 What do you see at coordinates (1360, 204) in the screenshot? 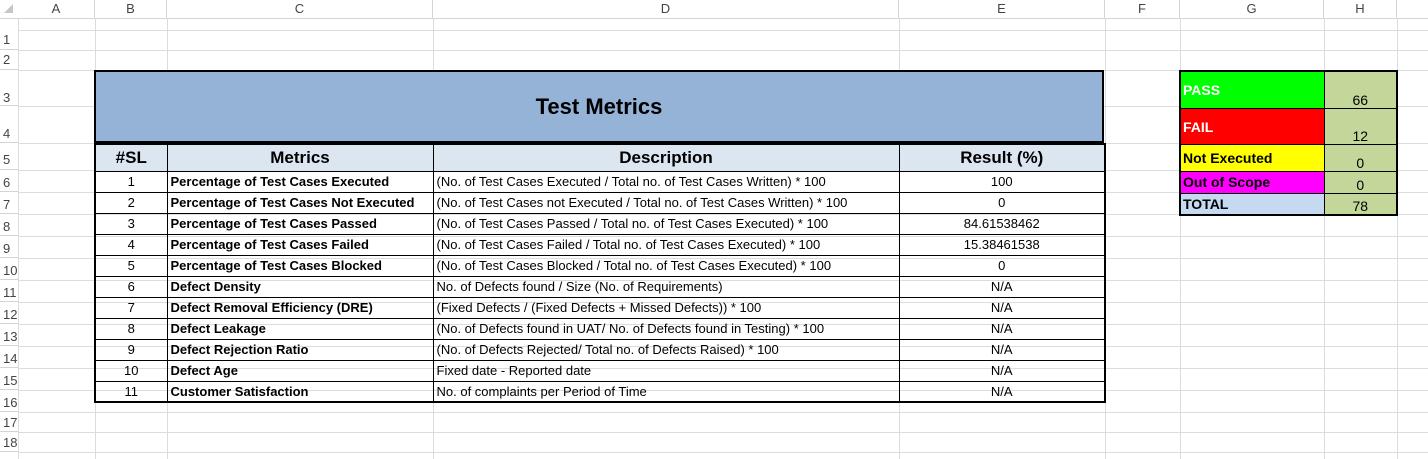
I see `summary-value: 78` at bounding box center [1360, 204].